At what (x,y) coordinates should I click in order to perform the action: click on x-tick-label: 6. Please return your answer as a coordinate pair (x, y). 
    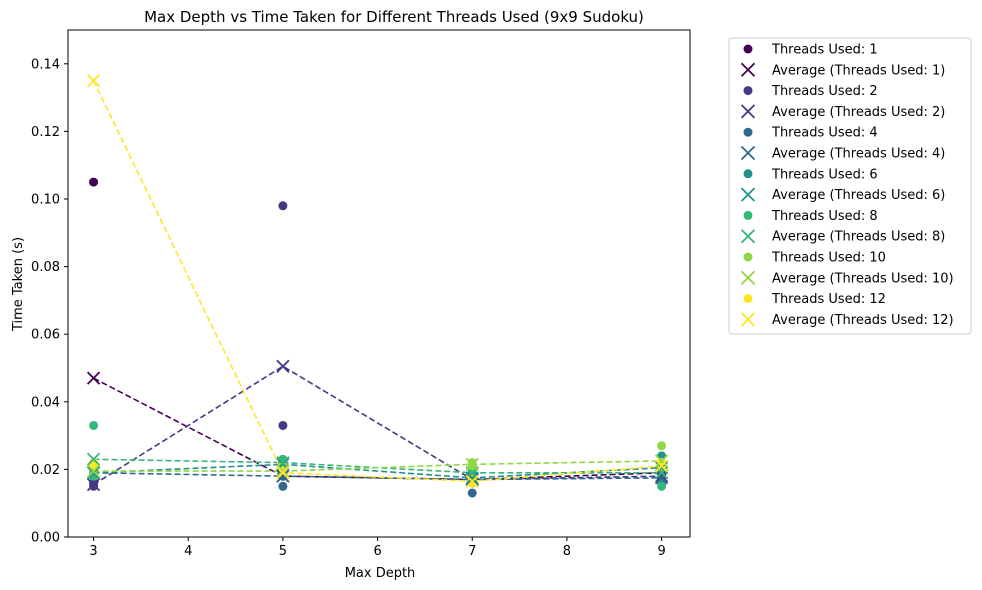
    Looking at the image, I should click on (377, 551).